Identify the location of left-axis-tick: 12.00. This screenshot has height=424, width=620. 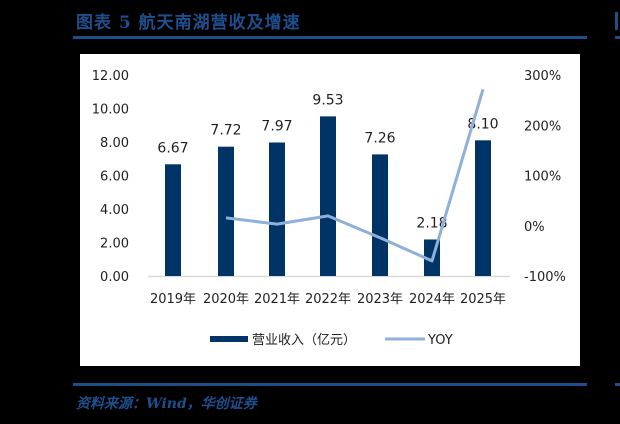
(110, 76).